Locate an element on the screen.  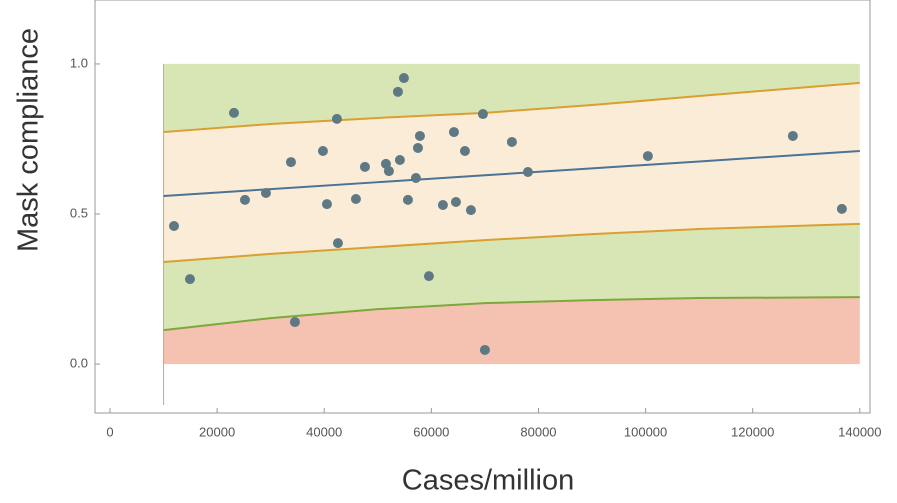
x-tick-label: 140000 is located at coordinates (859, 431).